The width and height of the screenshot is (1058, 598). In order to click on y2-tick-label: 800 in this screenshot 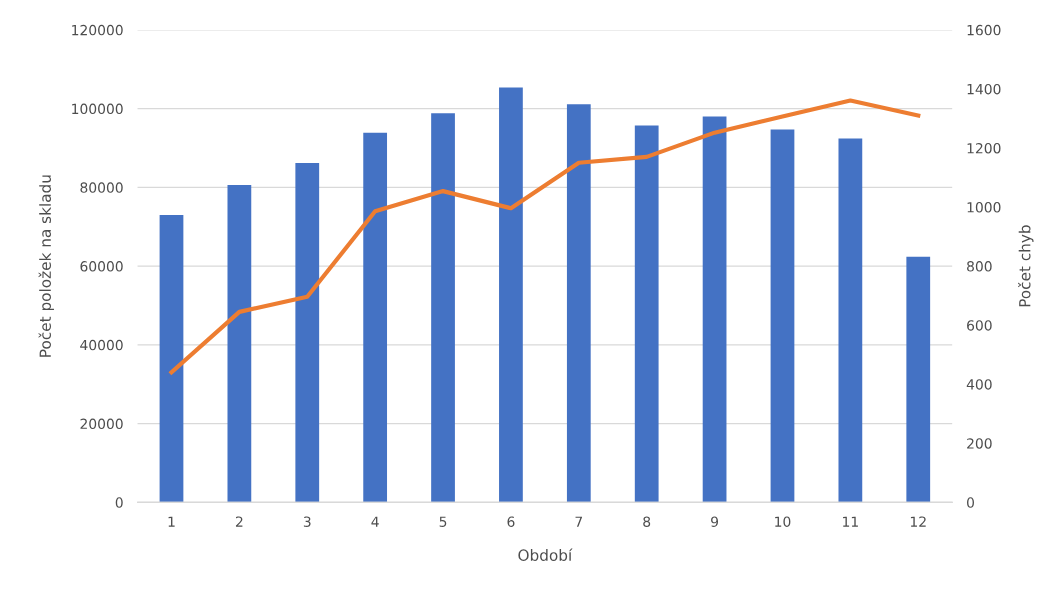, I will do `click(979, 266)`.